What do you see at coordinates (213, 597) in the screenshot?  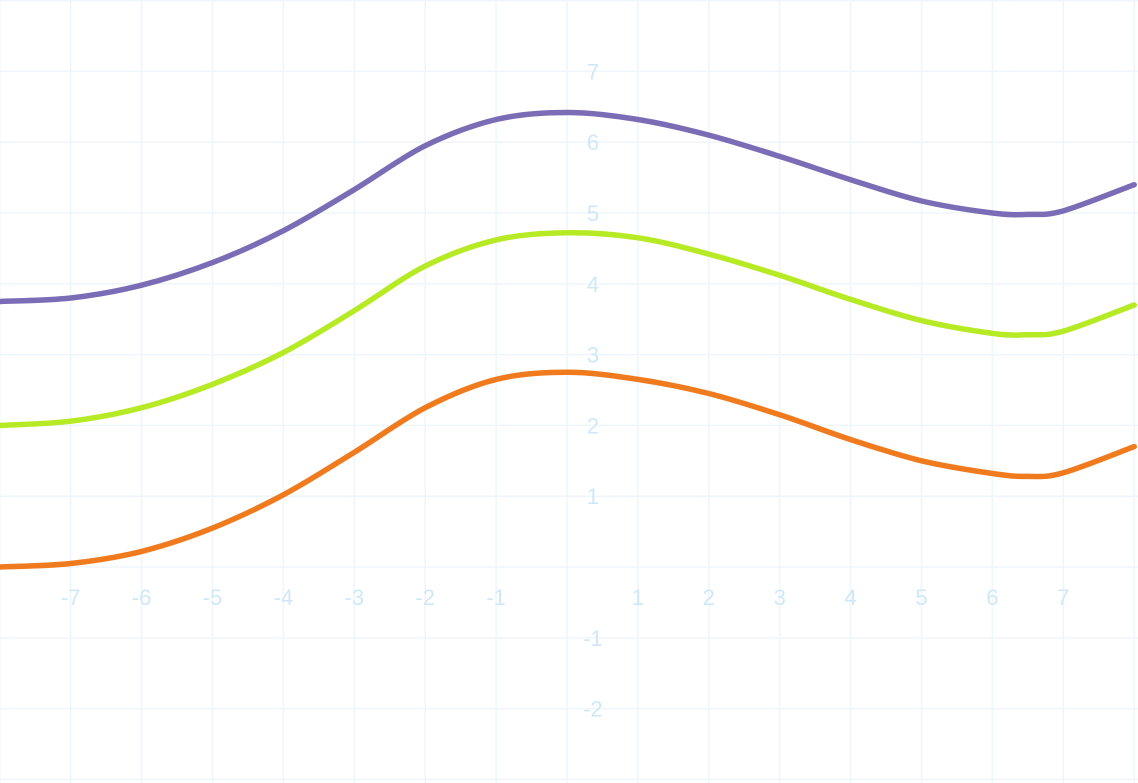 I see `x-tick-label: -5` at bounding box center [213, 597].